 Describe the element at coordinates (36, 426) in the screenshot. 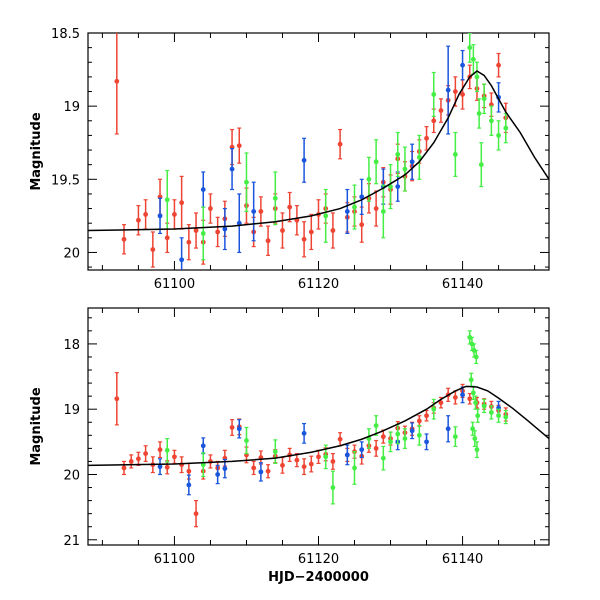

I see `y-axis-label: Magnitude` at that location.